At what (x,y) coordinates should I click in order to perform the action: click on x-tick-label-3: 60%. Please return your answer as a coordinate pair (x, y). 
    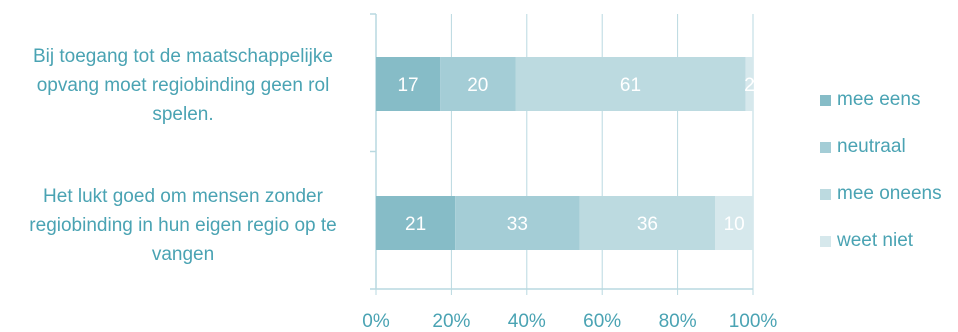
    Looking at the image, I should click on (602, 321).